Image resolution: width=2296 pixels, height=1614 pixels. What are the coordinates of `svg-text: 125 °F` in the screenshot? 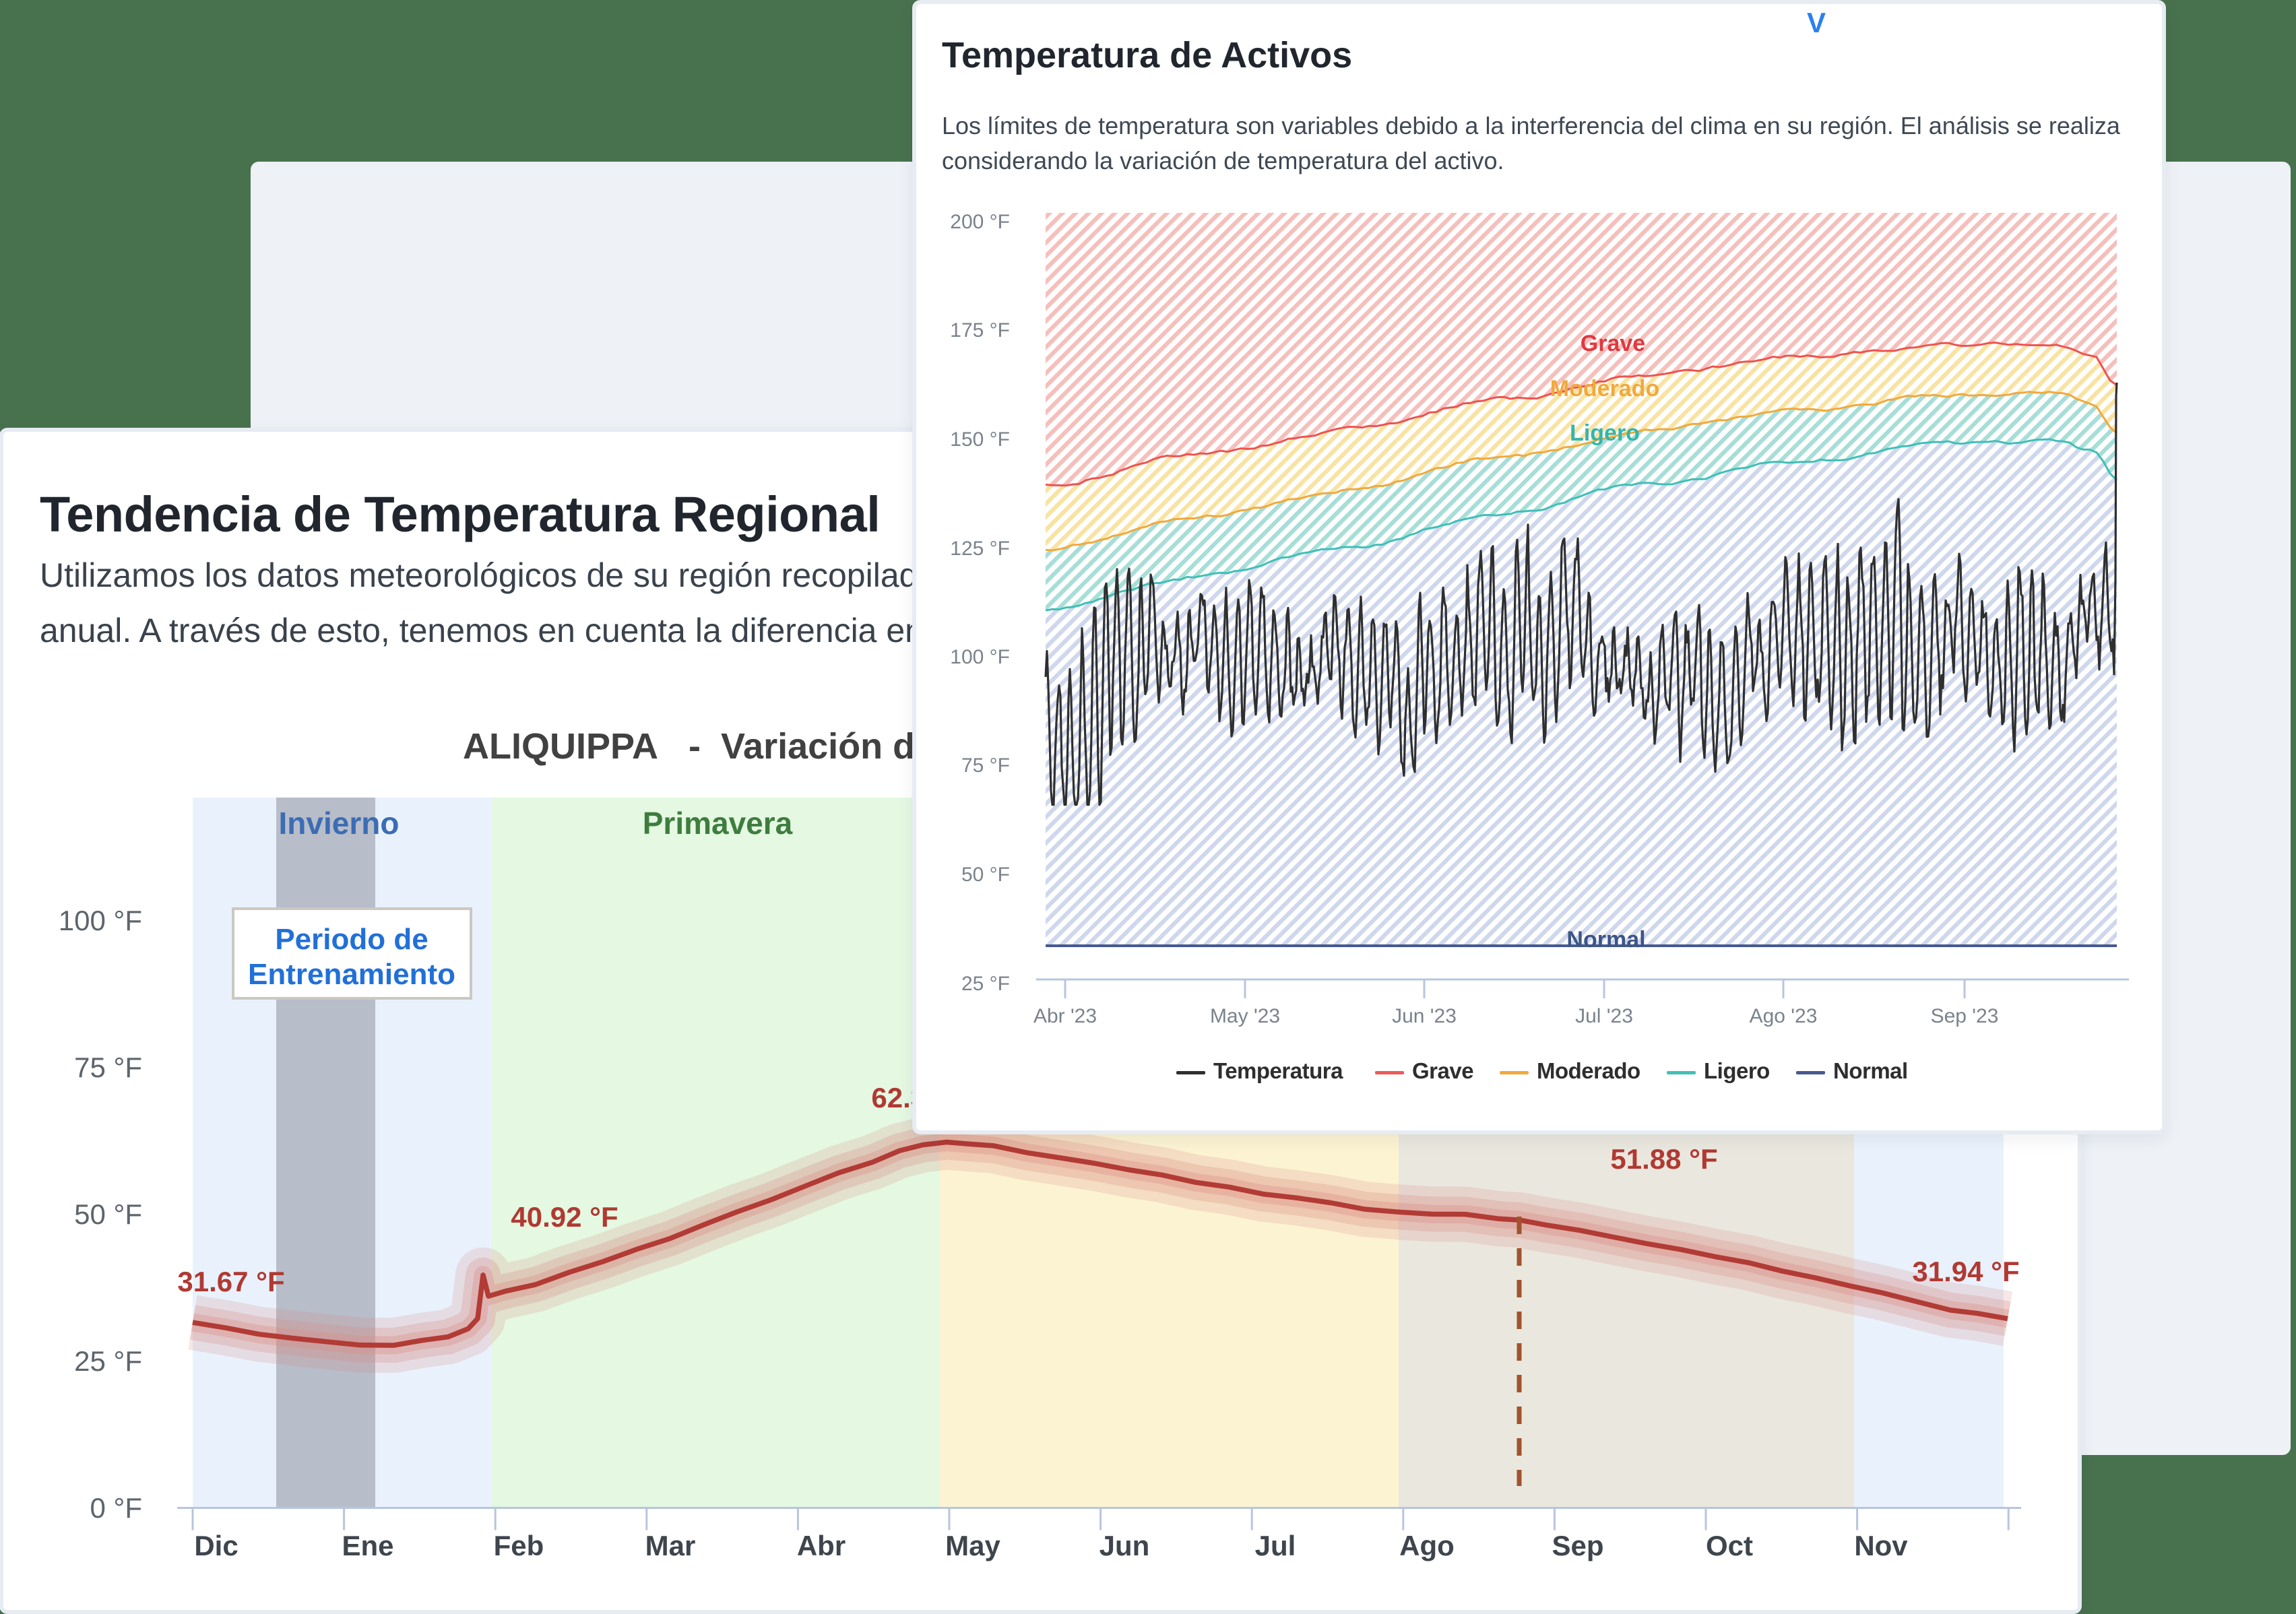 It's located at (980, 549).